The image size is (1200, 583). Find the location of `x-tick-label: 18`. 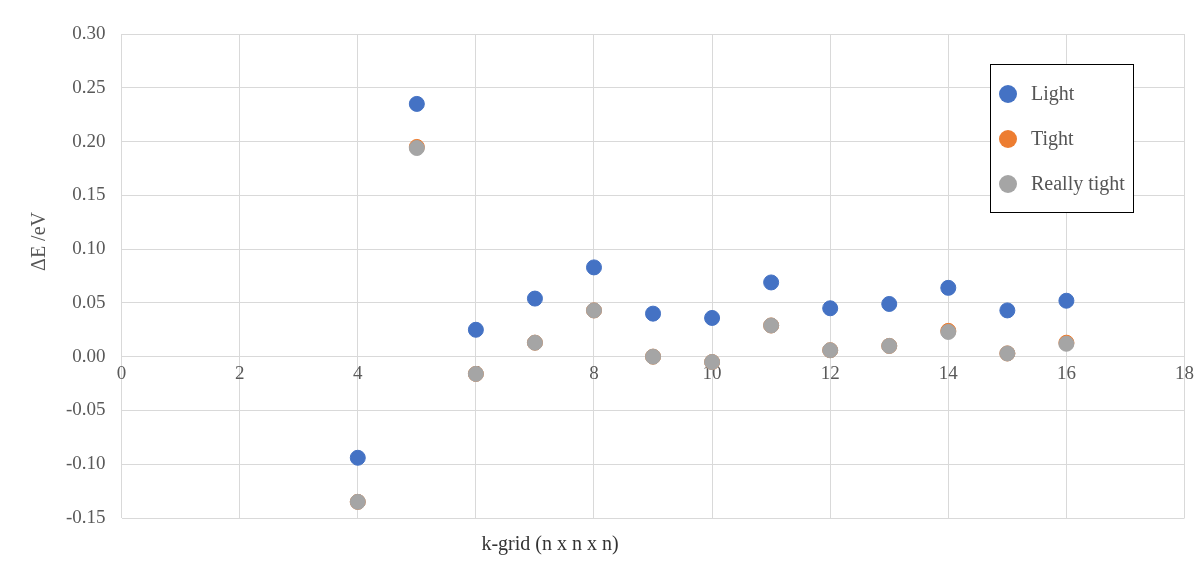

x-tick-label: 18 is located at coordinates (1184, 373).